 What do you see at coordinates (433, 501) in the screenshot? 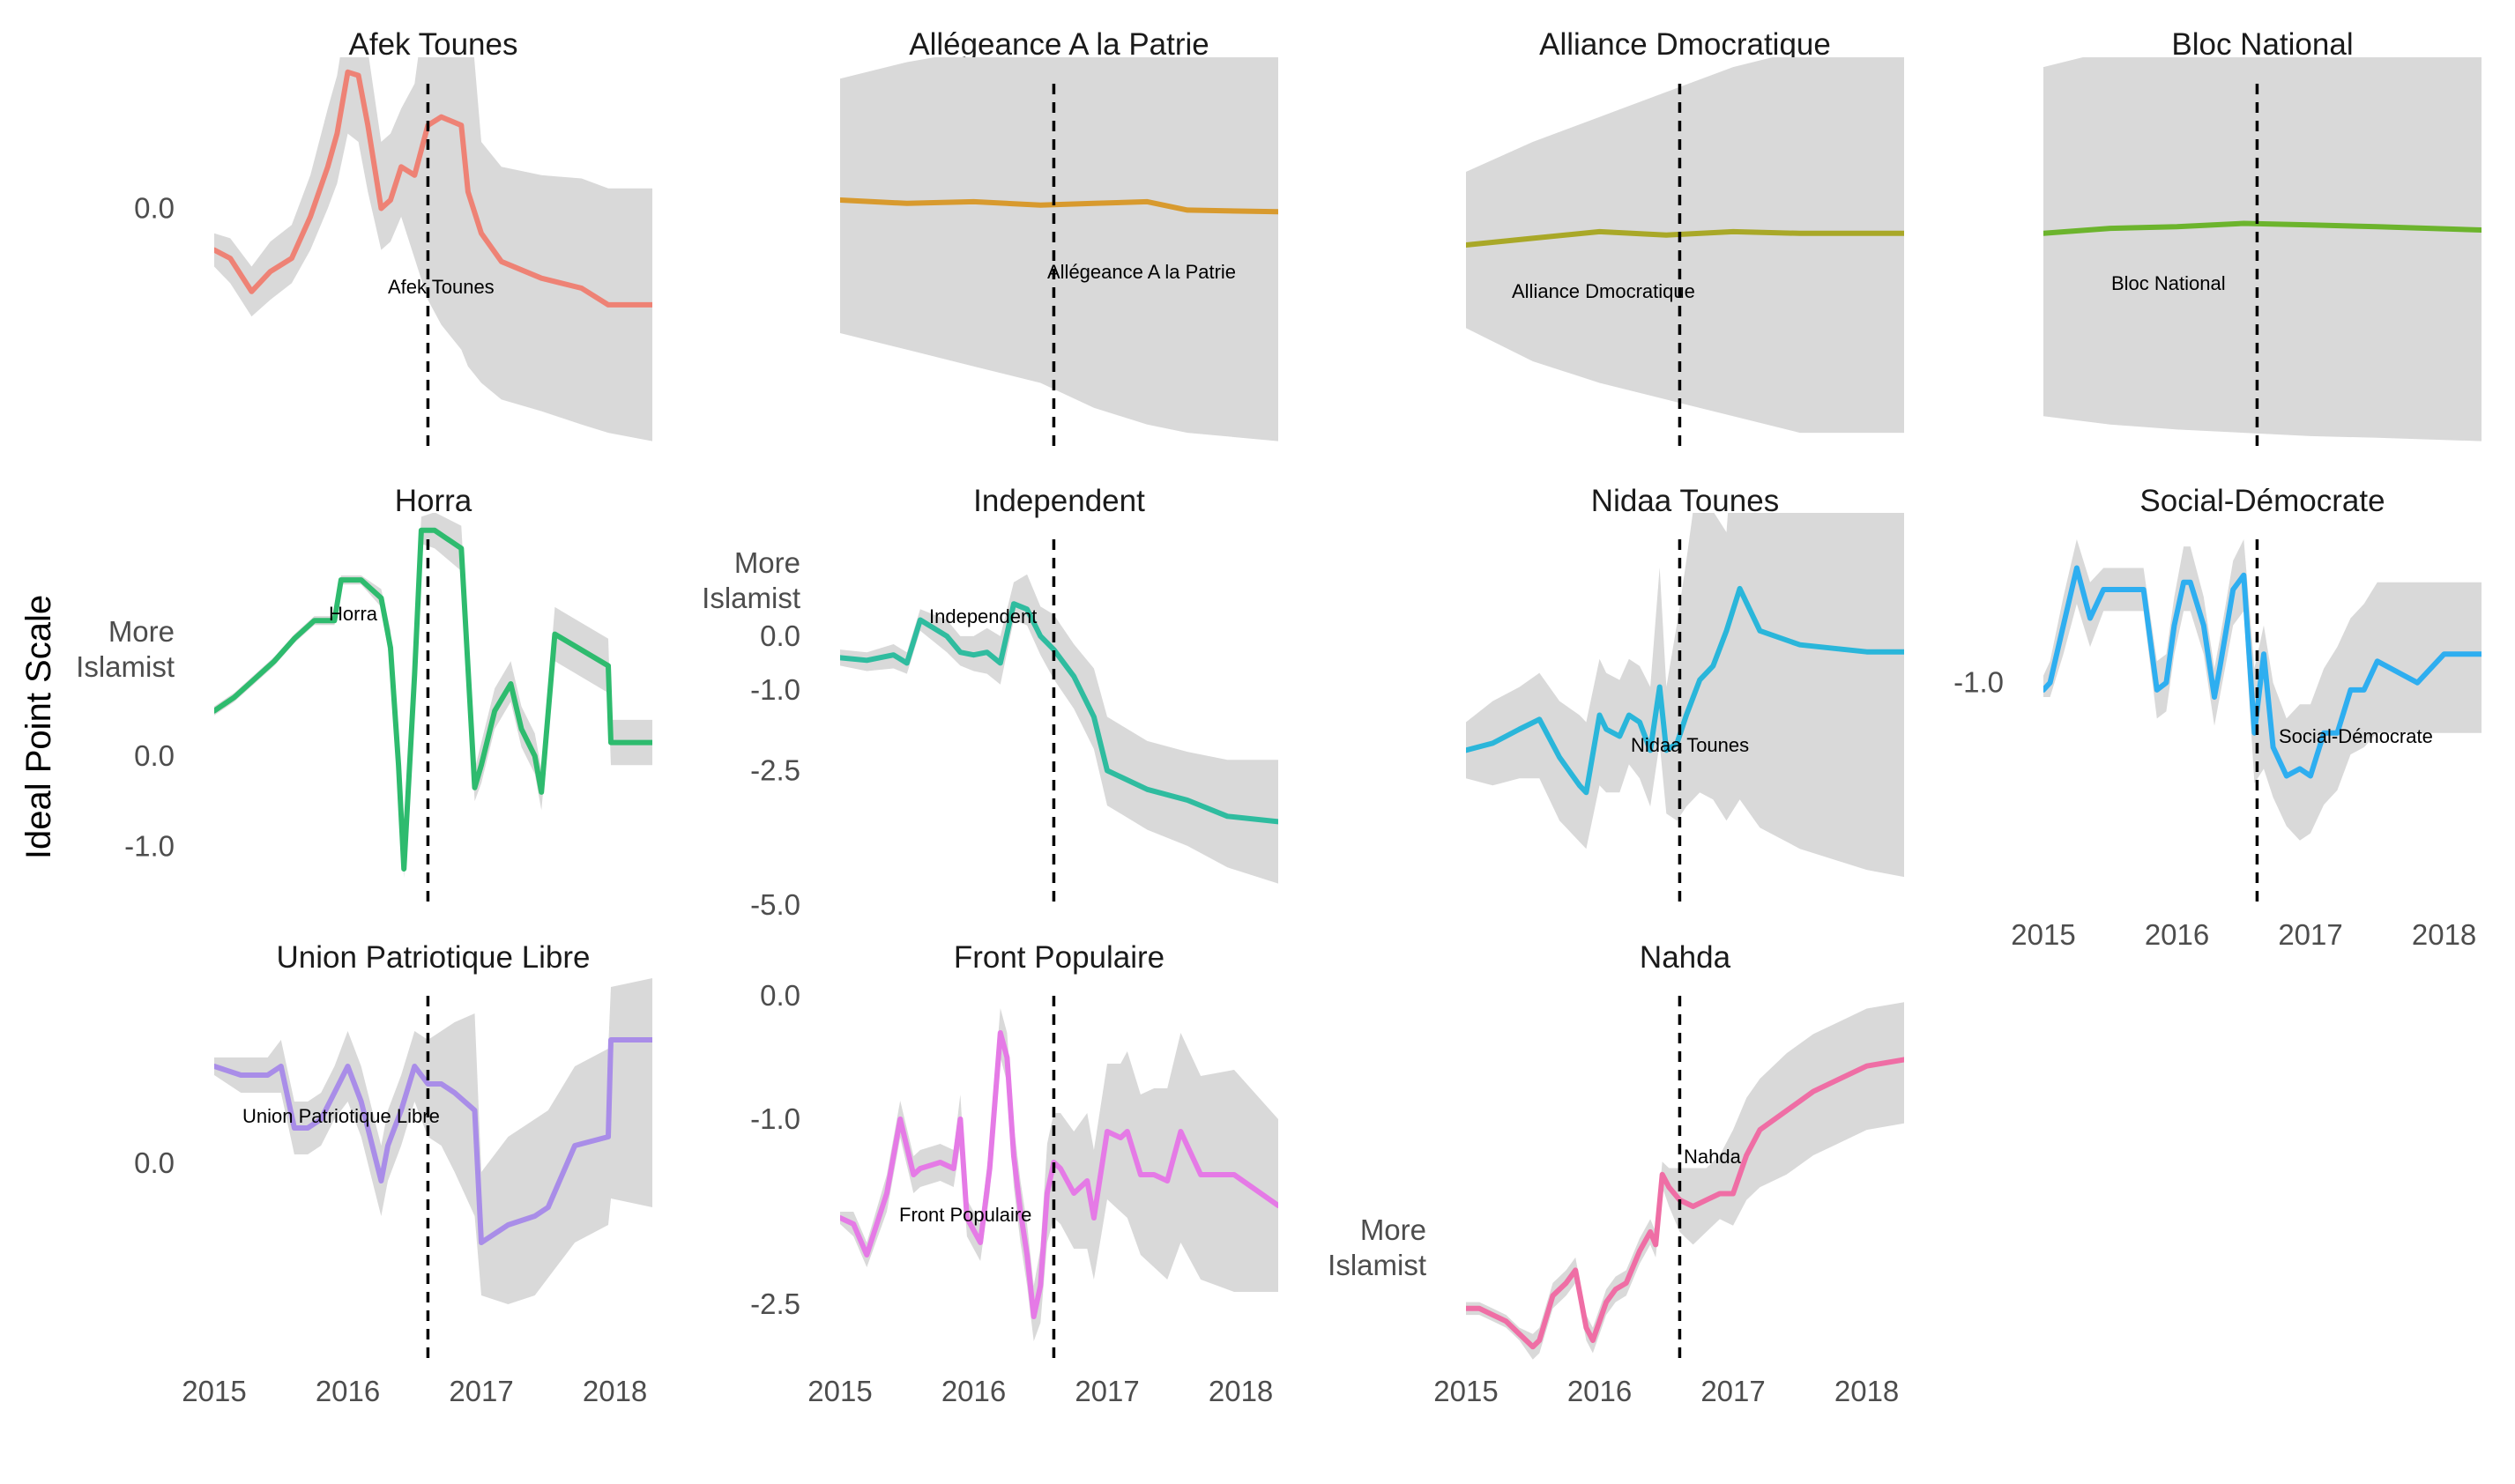
I see `panel-title: Horra` at bounding box center [433, 501].